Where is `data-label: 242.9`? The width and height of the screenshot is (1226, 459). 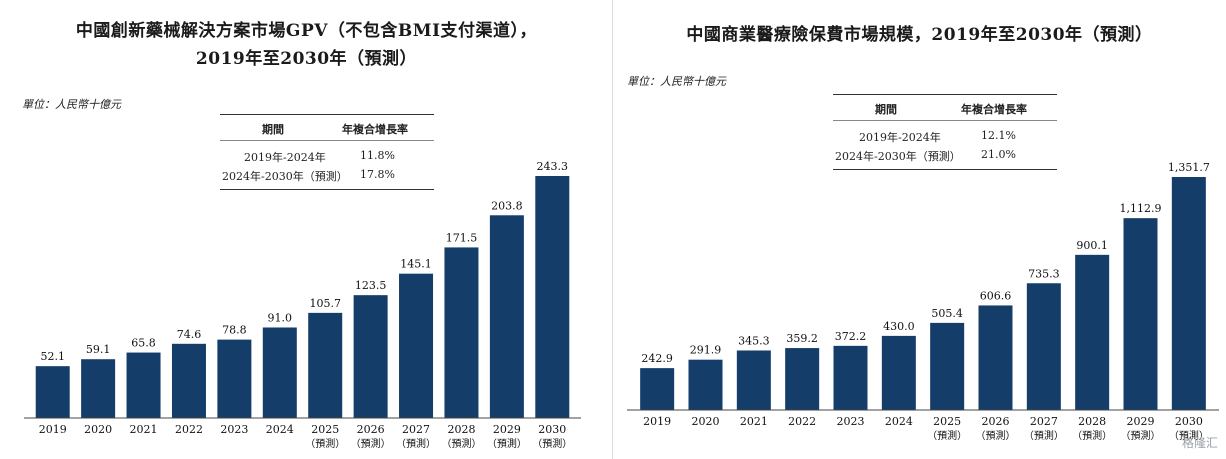 data-label: 242.9 is located at coordinates (657, 358).